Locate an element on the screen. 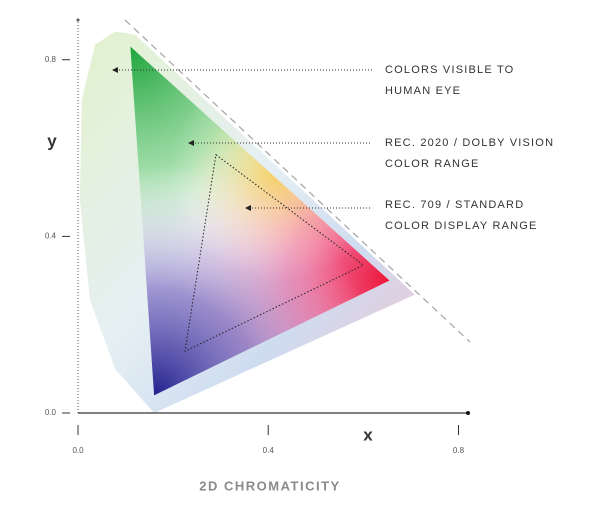 The height and width of the screenshot is (511, 600). y-tick-label: 0.0 is located at coordinates (51, 412).